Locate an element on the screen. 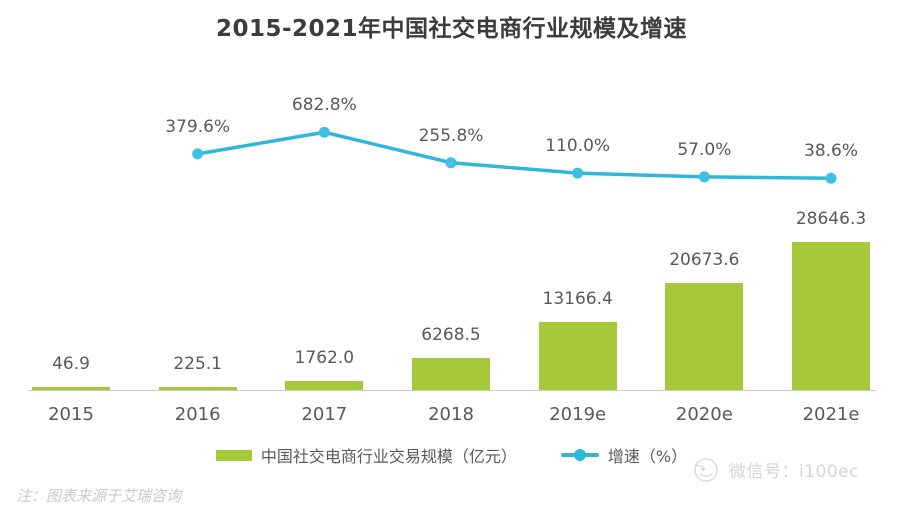 The image size is (903, 518). watermark-text: 微信号：i100ec is located at coordinates (794, 471).